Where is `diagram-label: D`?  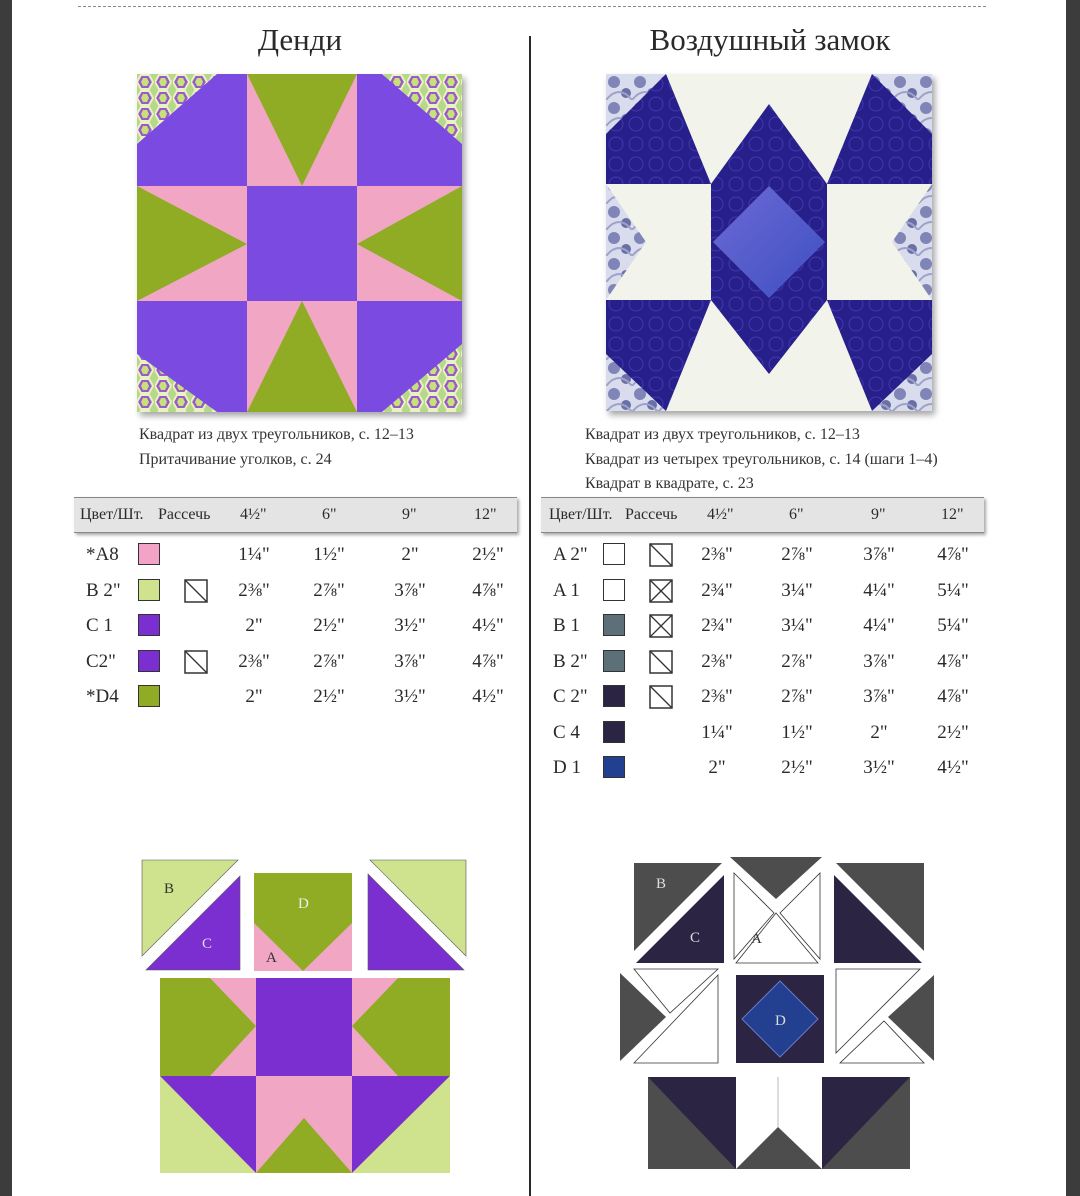
diagram-label: D is located at coordinates (303, 904).